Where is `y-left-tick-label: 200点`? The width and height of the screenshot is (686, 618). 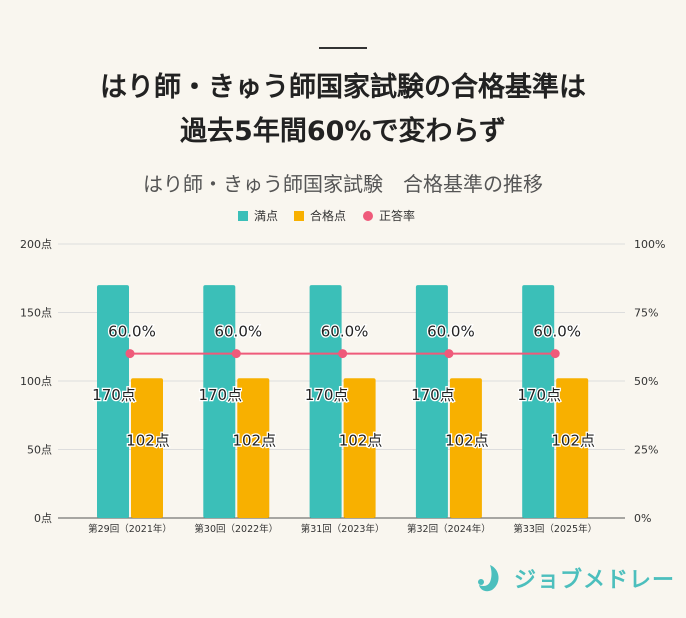
y-left-tick-label: 200点 is located at coordinates (36, 244).